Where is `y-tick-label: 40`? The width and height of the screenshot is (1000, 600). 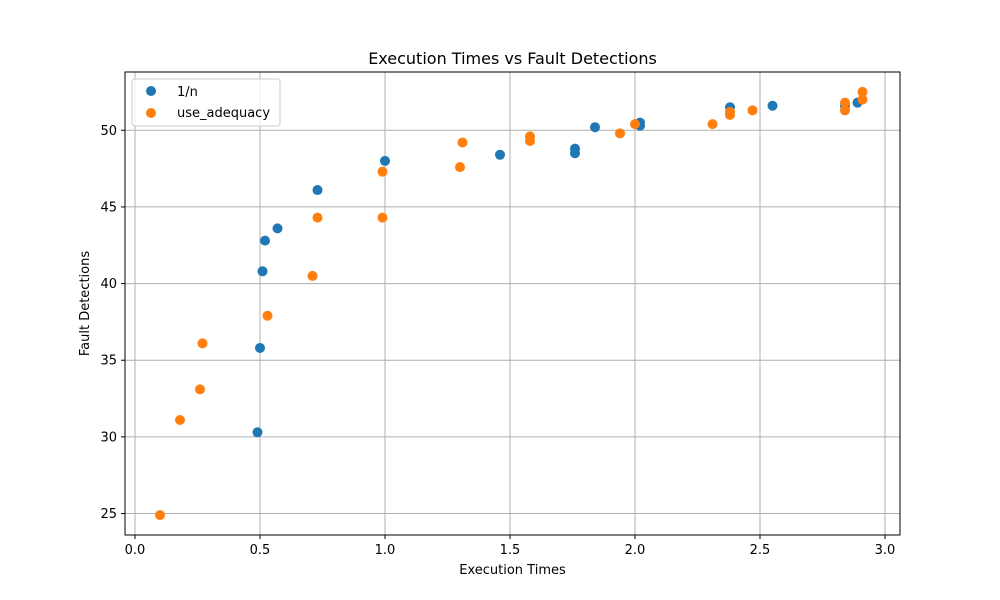
y-tick-label: 40 is located at coordinates (108, 284).